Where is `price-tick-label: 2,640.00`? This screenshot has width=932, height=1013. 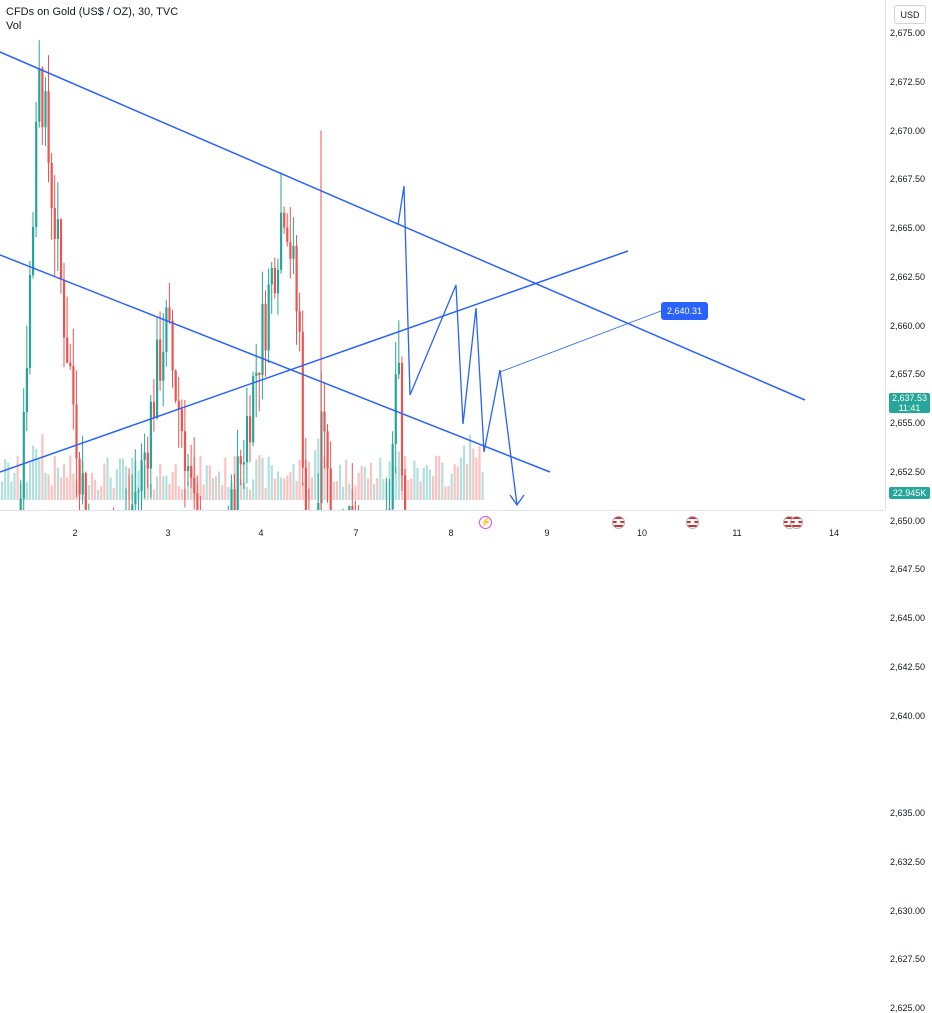
price-tick-label: 2,640.00 is located at coordinates (907, 716).